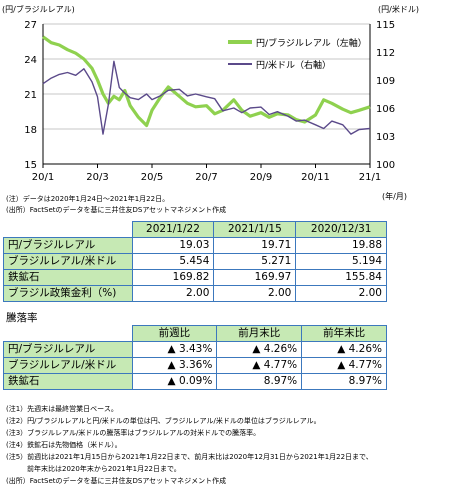 The height and width of the screenshot is (492, 457). Describe the element at coordinates (22, 318) in the screenshot. I see `change-rate-title: 騰落率` at that location.